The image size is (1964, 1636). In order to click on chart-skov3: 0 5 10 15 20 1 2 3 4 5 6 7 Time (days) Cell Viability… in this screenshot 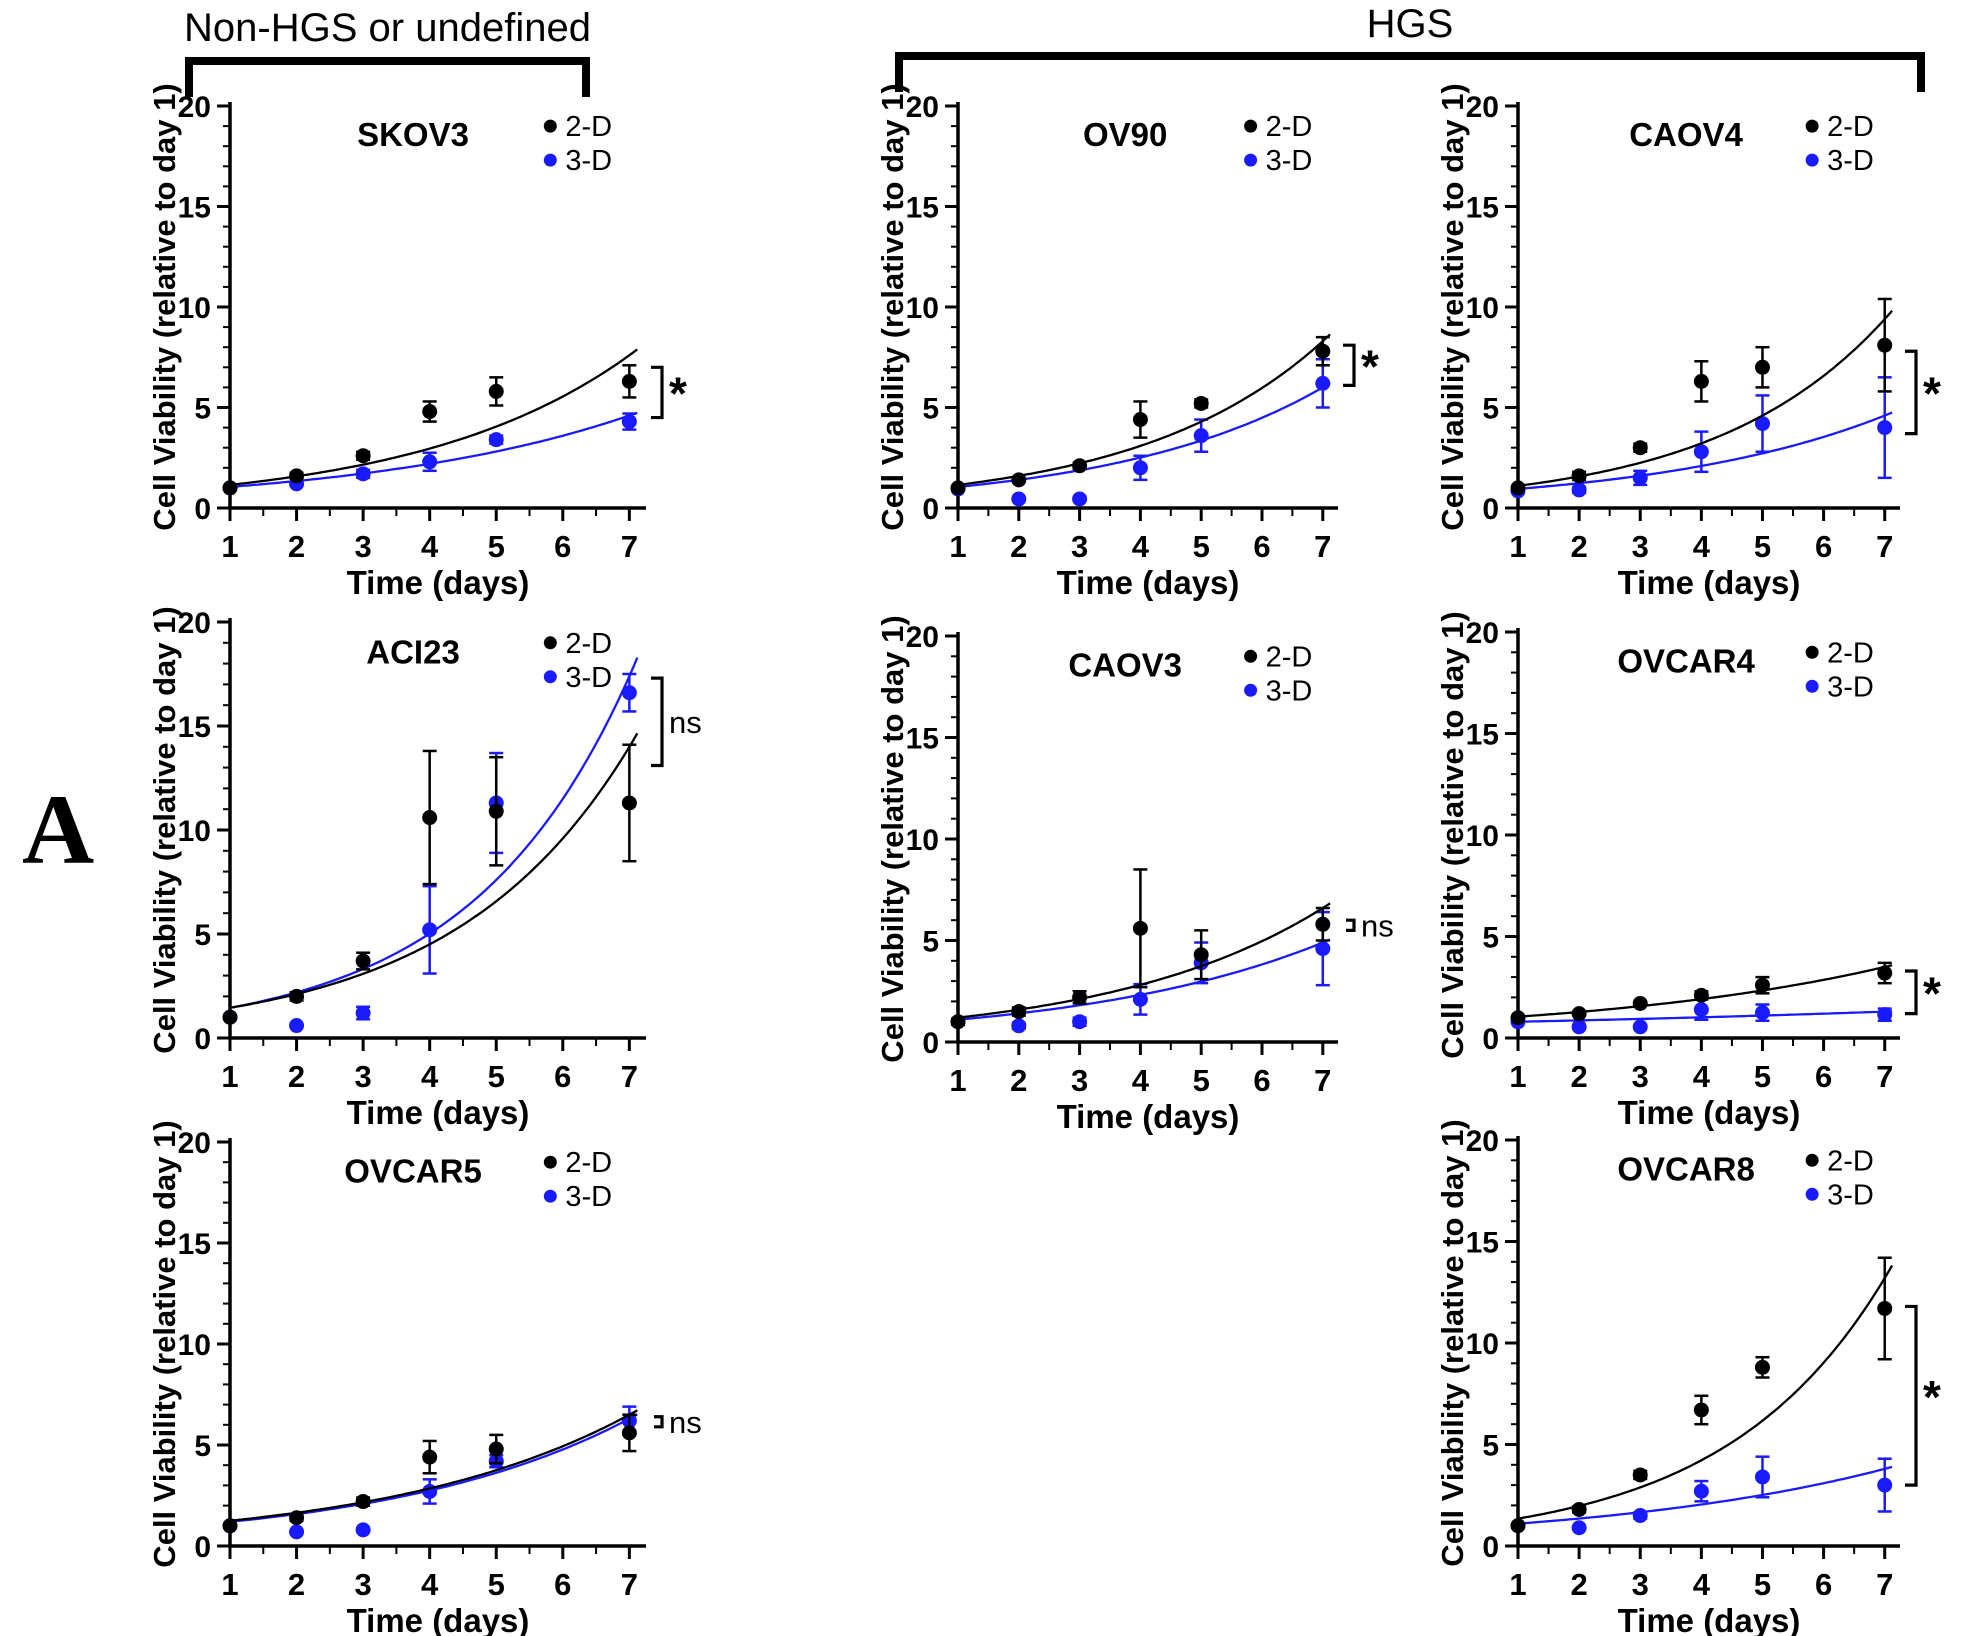, I will do `click(428, 342)`.